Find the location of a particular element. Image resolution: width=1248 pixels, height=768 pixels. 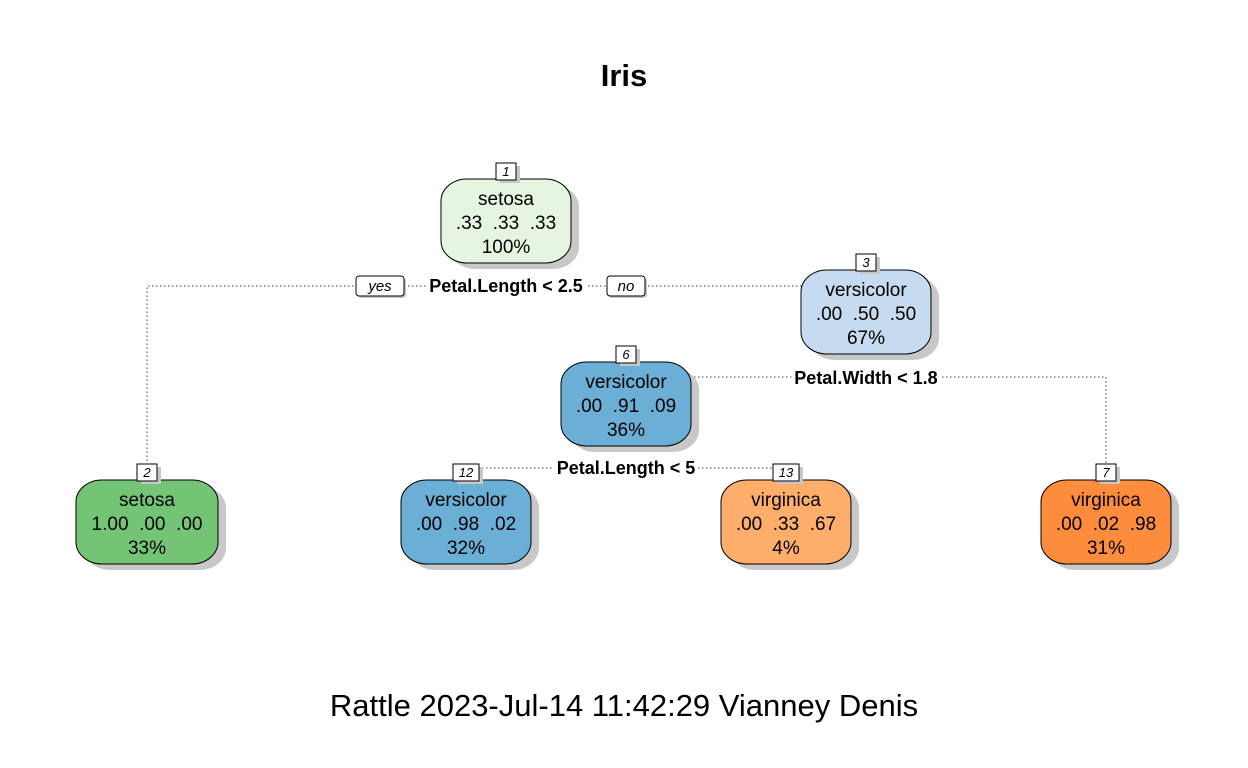

split-label-node-3: Petal.Width < 1.8 is located at coordinates (865, 378).